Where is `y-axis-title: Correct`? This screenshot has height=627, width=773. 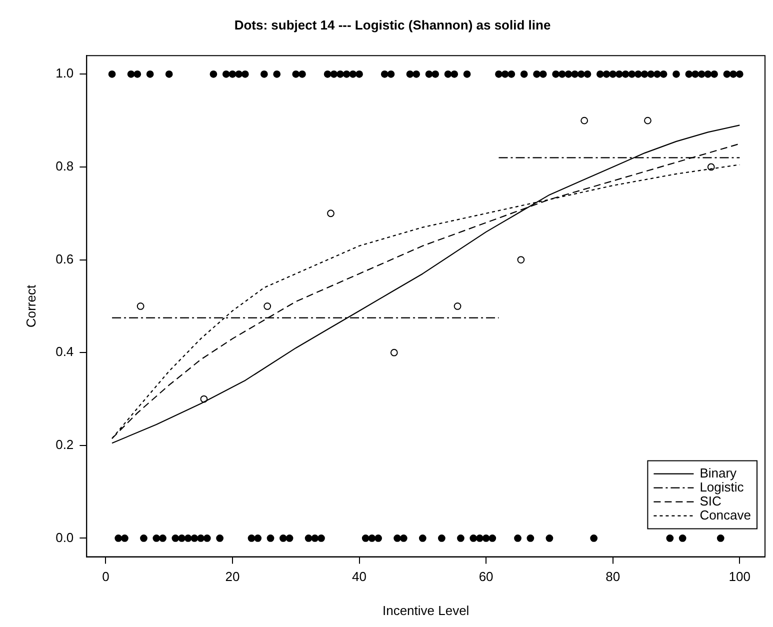
y-axis-title: Correct is located at coordinates (30, 306).